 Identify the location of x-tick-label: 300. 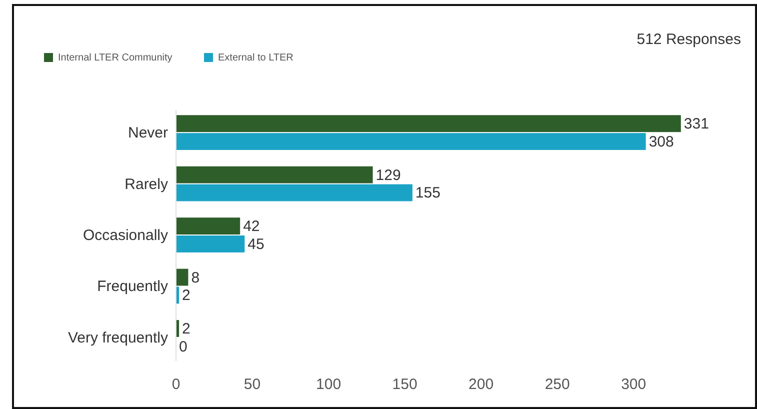
(633, 384).